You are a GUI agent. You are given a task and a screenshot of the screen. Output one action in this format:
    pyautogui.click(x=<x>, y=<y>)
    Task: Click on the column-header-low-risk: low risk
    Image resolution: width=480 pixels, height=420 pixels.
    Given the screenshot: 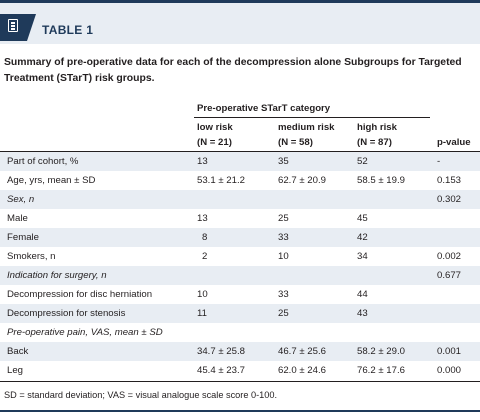 What is the action you would take?
    pyautogui.click(x=215, y=127)
    